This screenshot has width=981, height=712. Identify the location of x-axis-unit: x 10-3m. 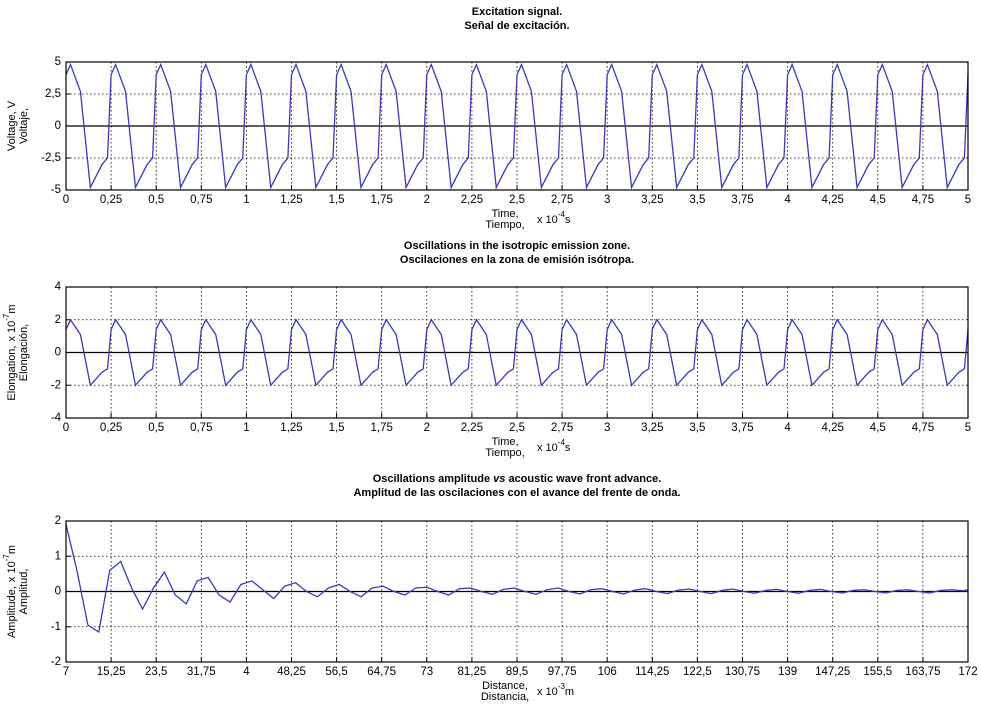
(555, 690).